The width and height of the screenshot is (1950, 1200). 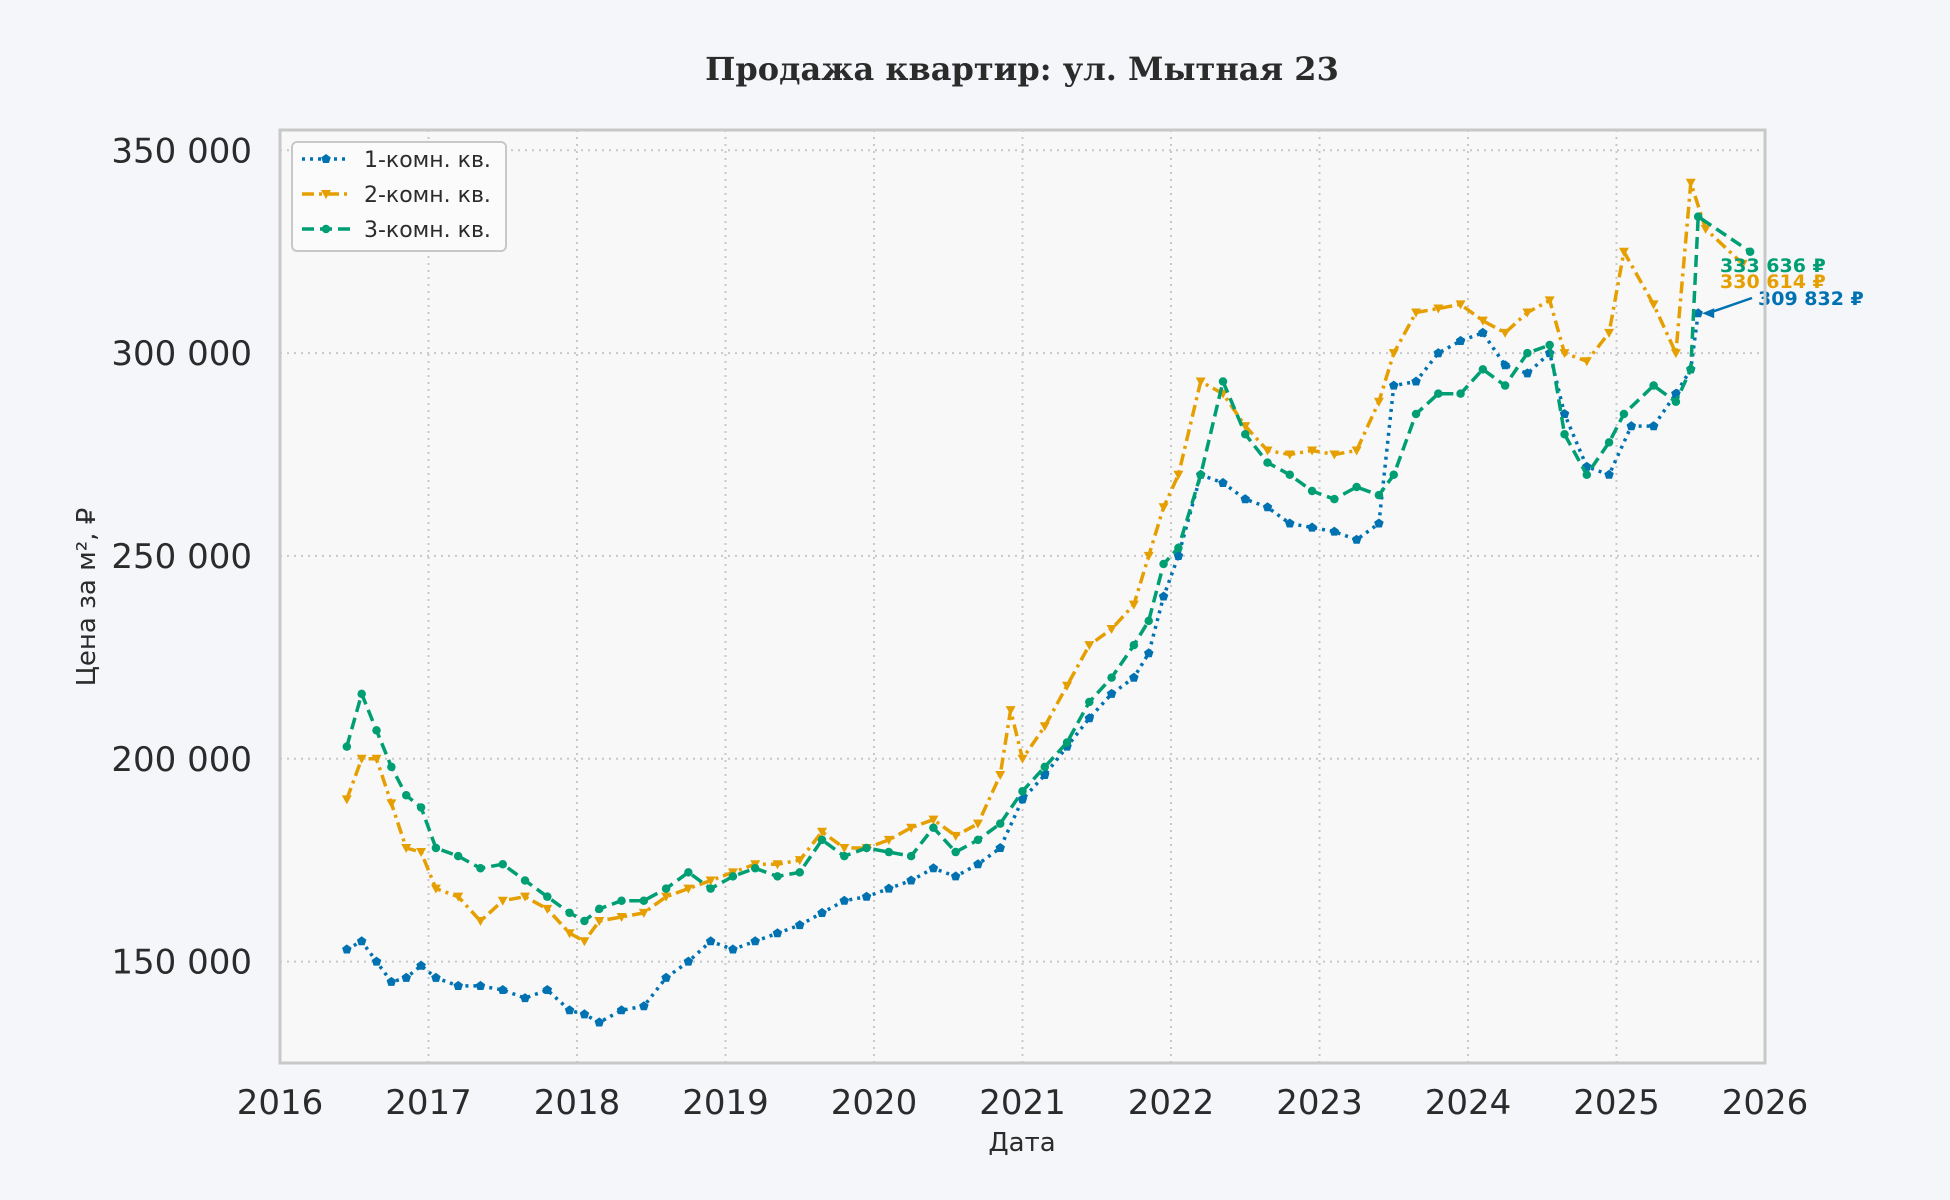 What do you see at coordinates (1708, 313) in the screenshot?
I see `annotation-arrowhead` at bounding box center [1708, 313].